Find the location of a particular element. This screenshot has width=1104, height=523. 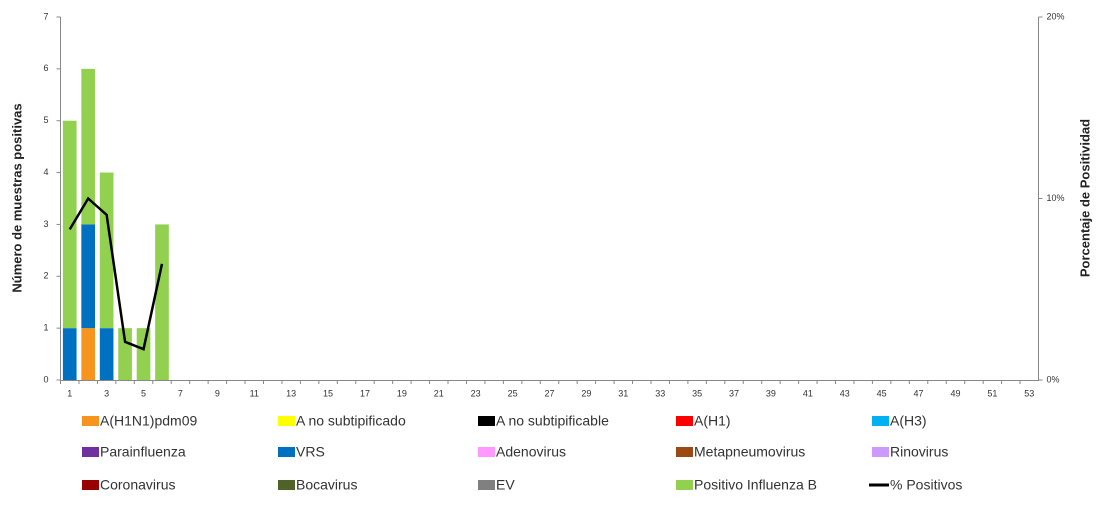

legend-label: Adenovirus is located at coordinates (531, 452).